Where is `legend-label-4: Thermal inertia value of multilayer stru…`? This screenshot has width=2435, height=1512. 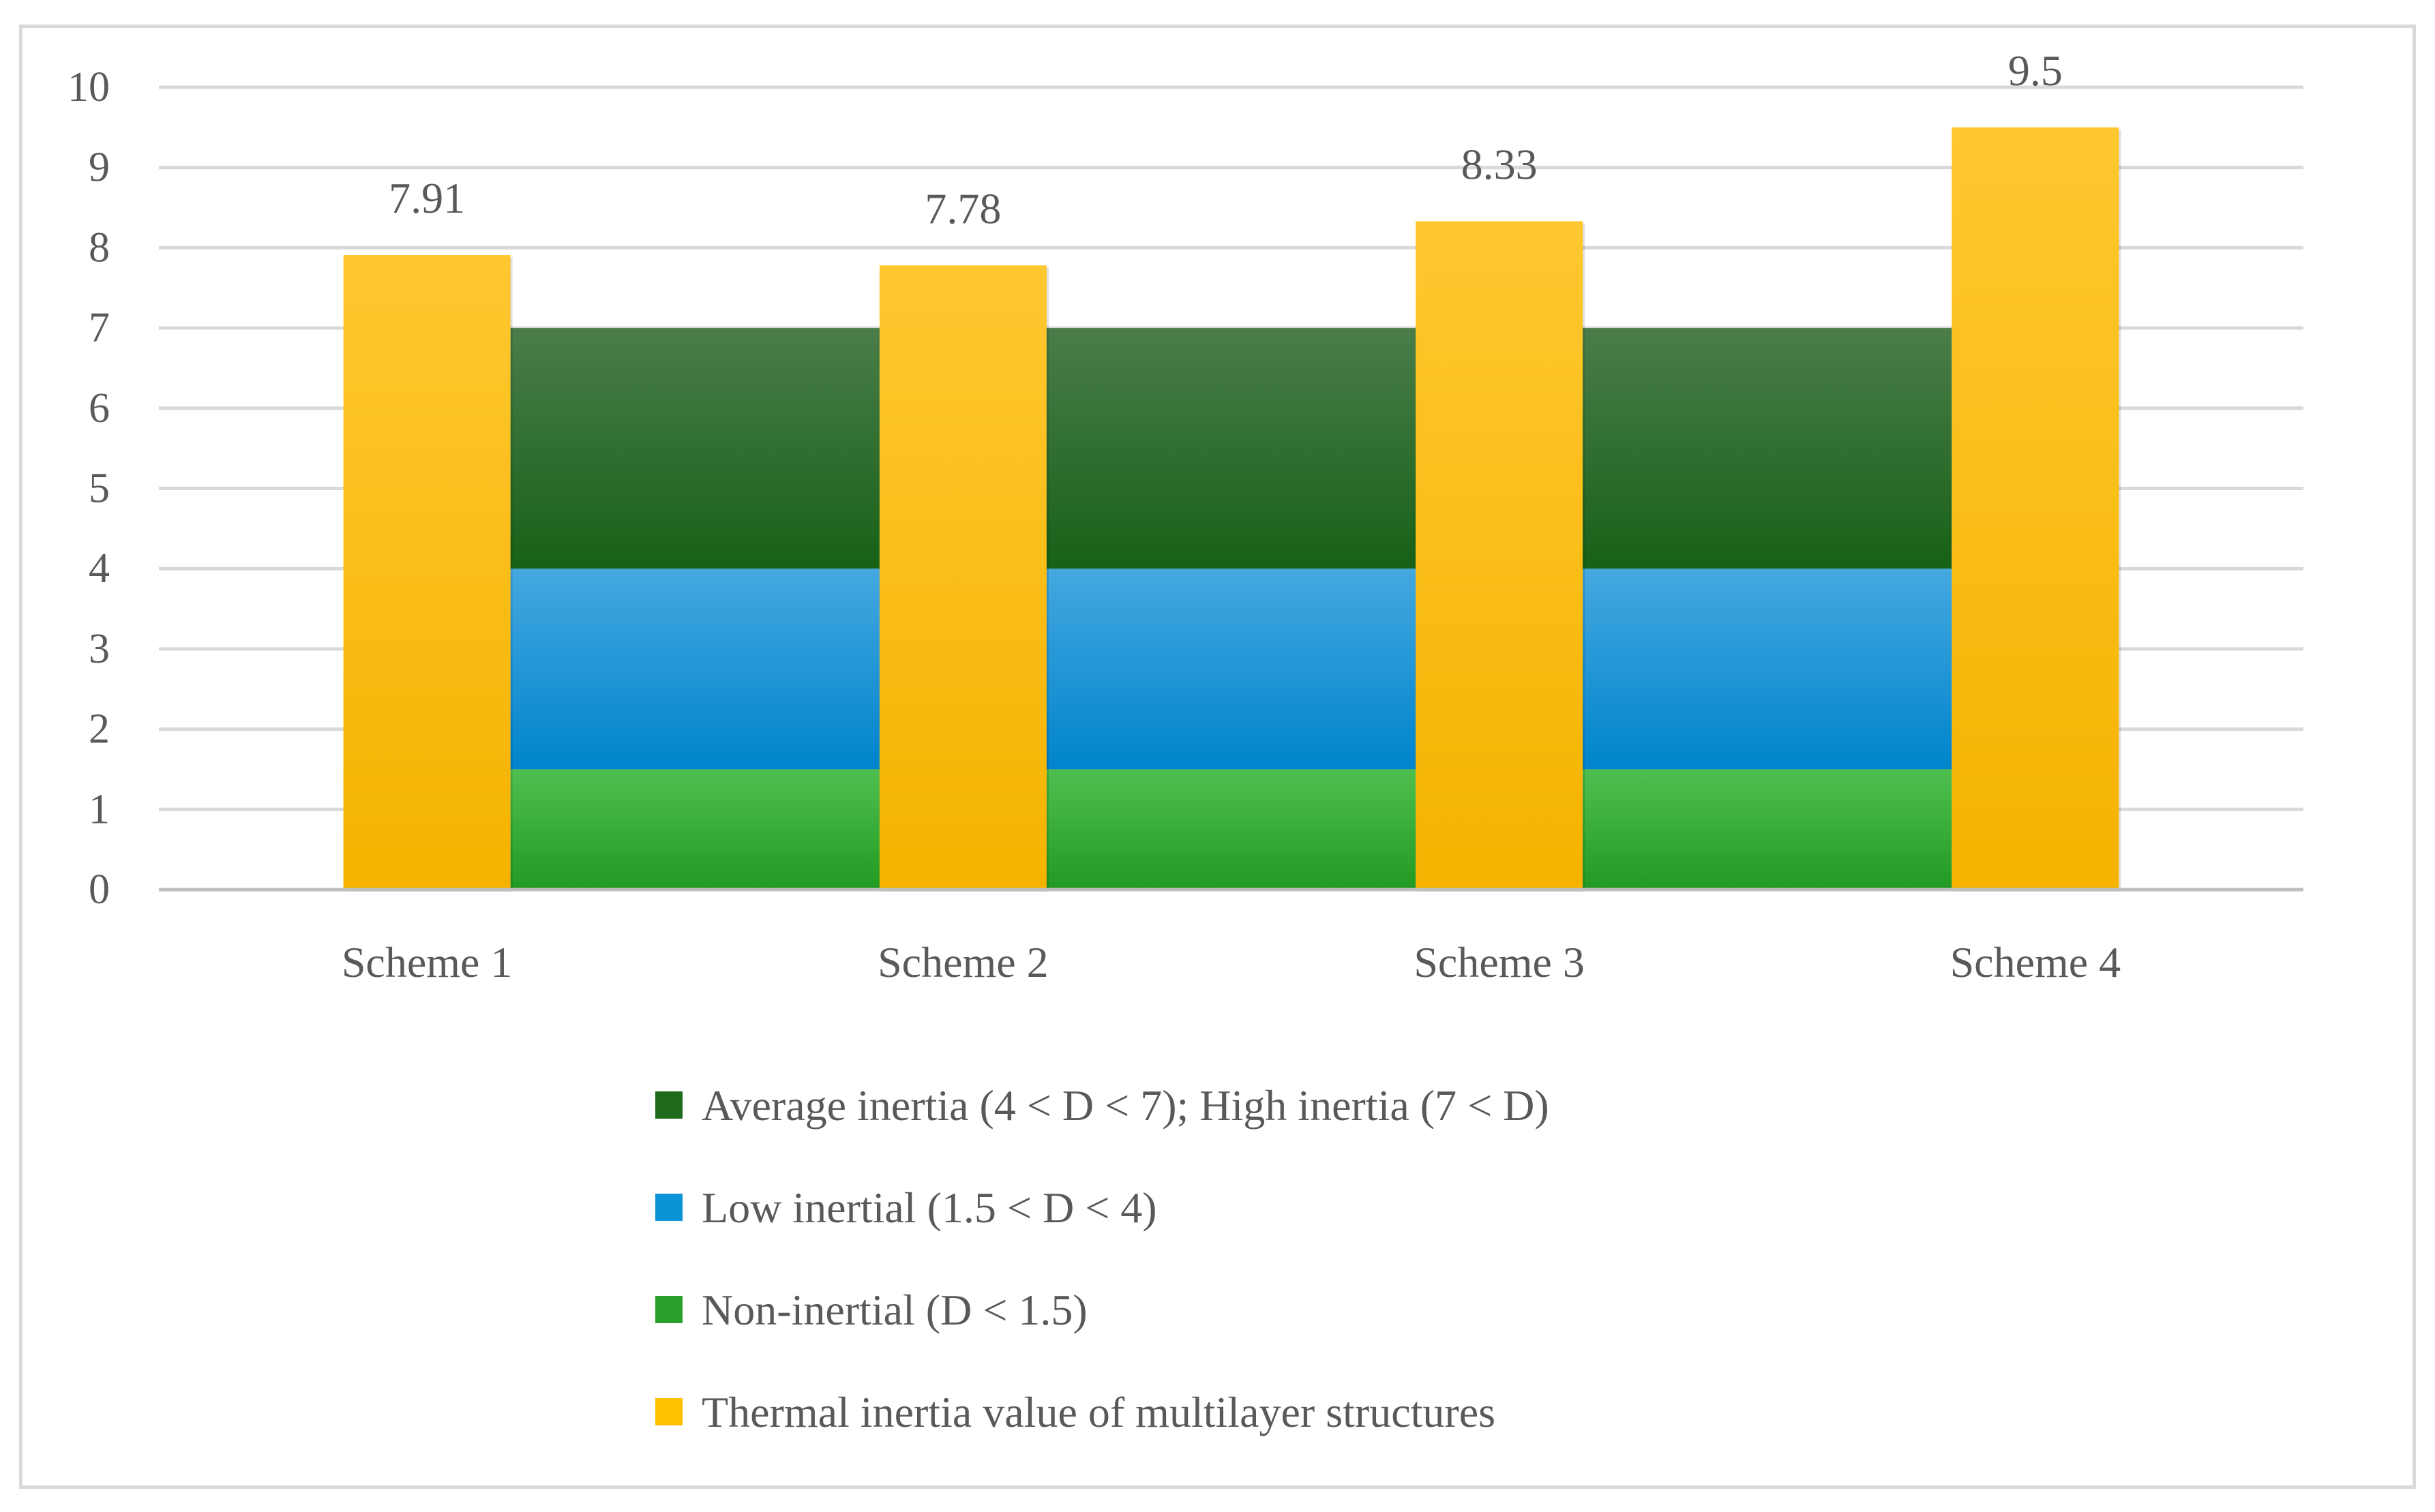 legend-label-4: Thermal inertia value of multilayer stru… is located at coordinates (1098, 1412).